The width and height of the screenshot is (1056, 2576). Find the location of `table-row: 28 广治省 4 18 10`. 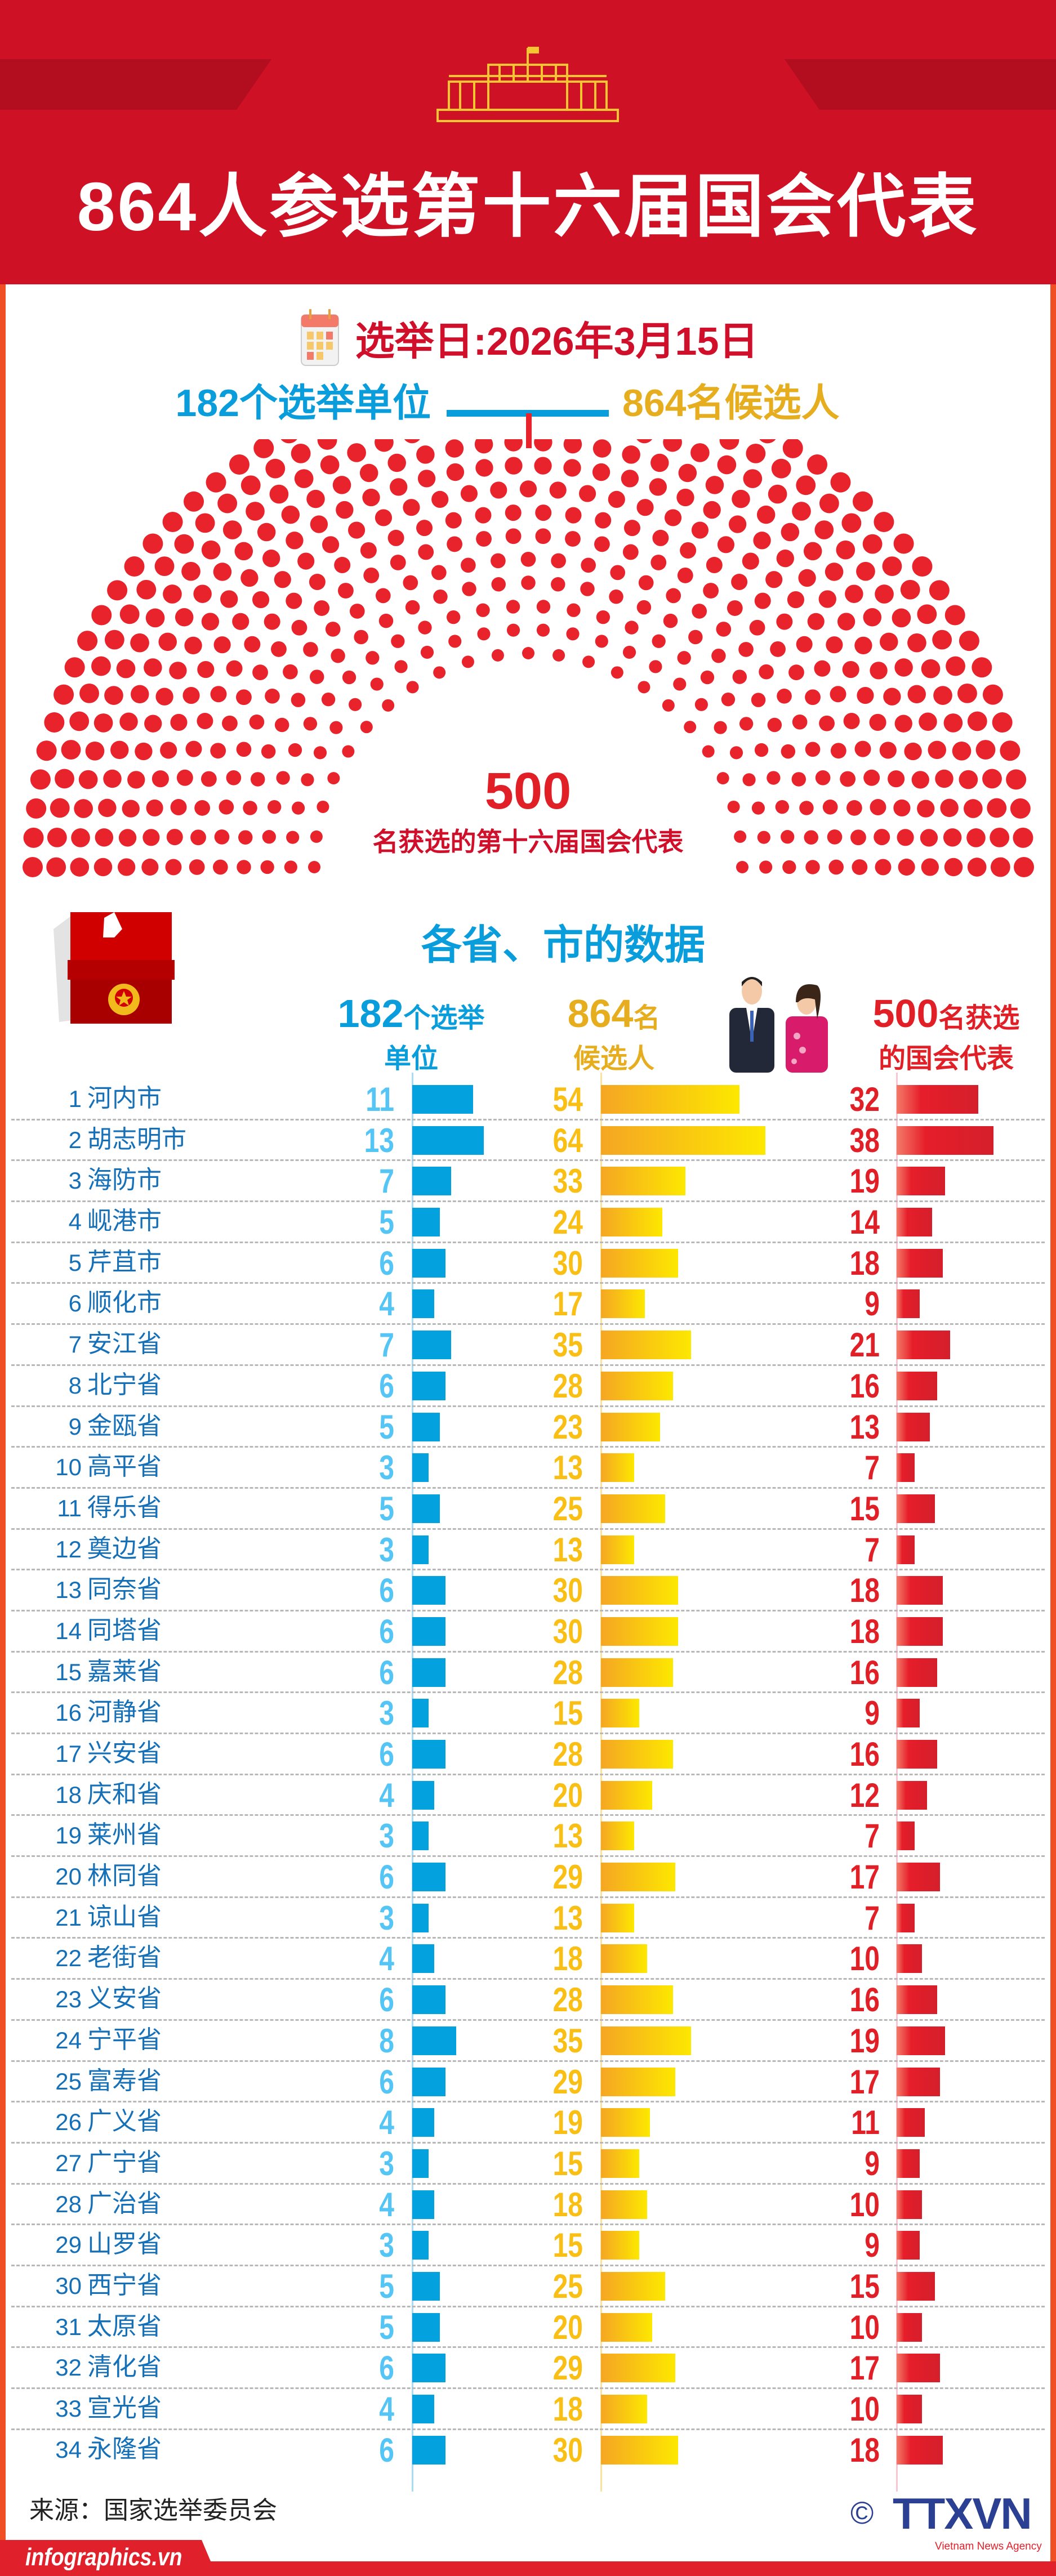

table-row: 28 广治省 4 18 10 is located at coordinates (528, 2205).